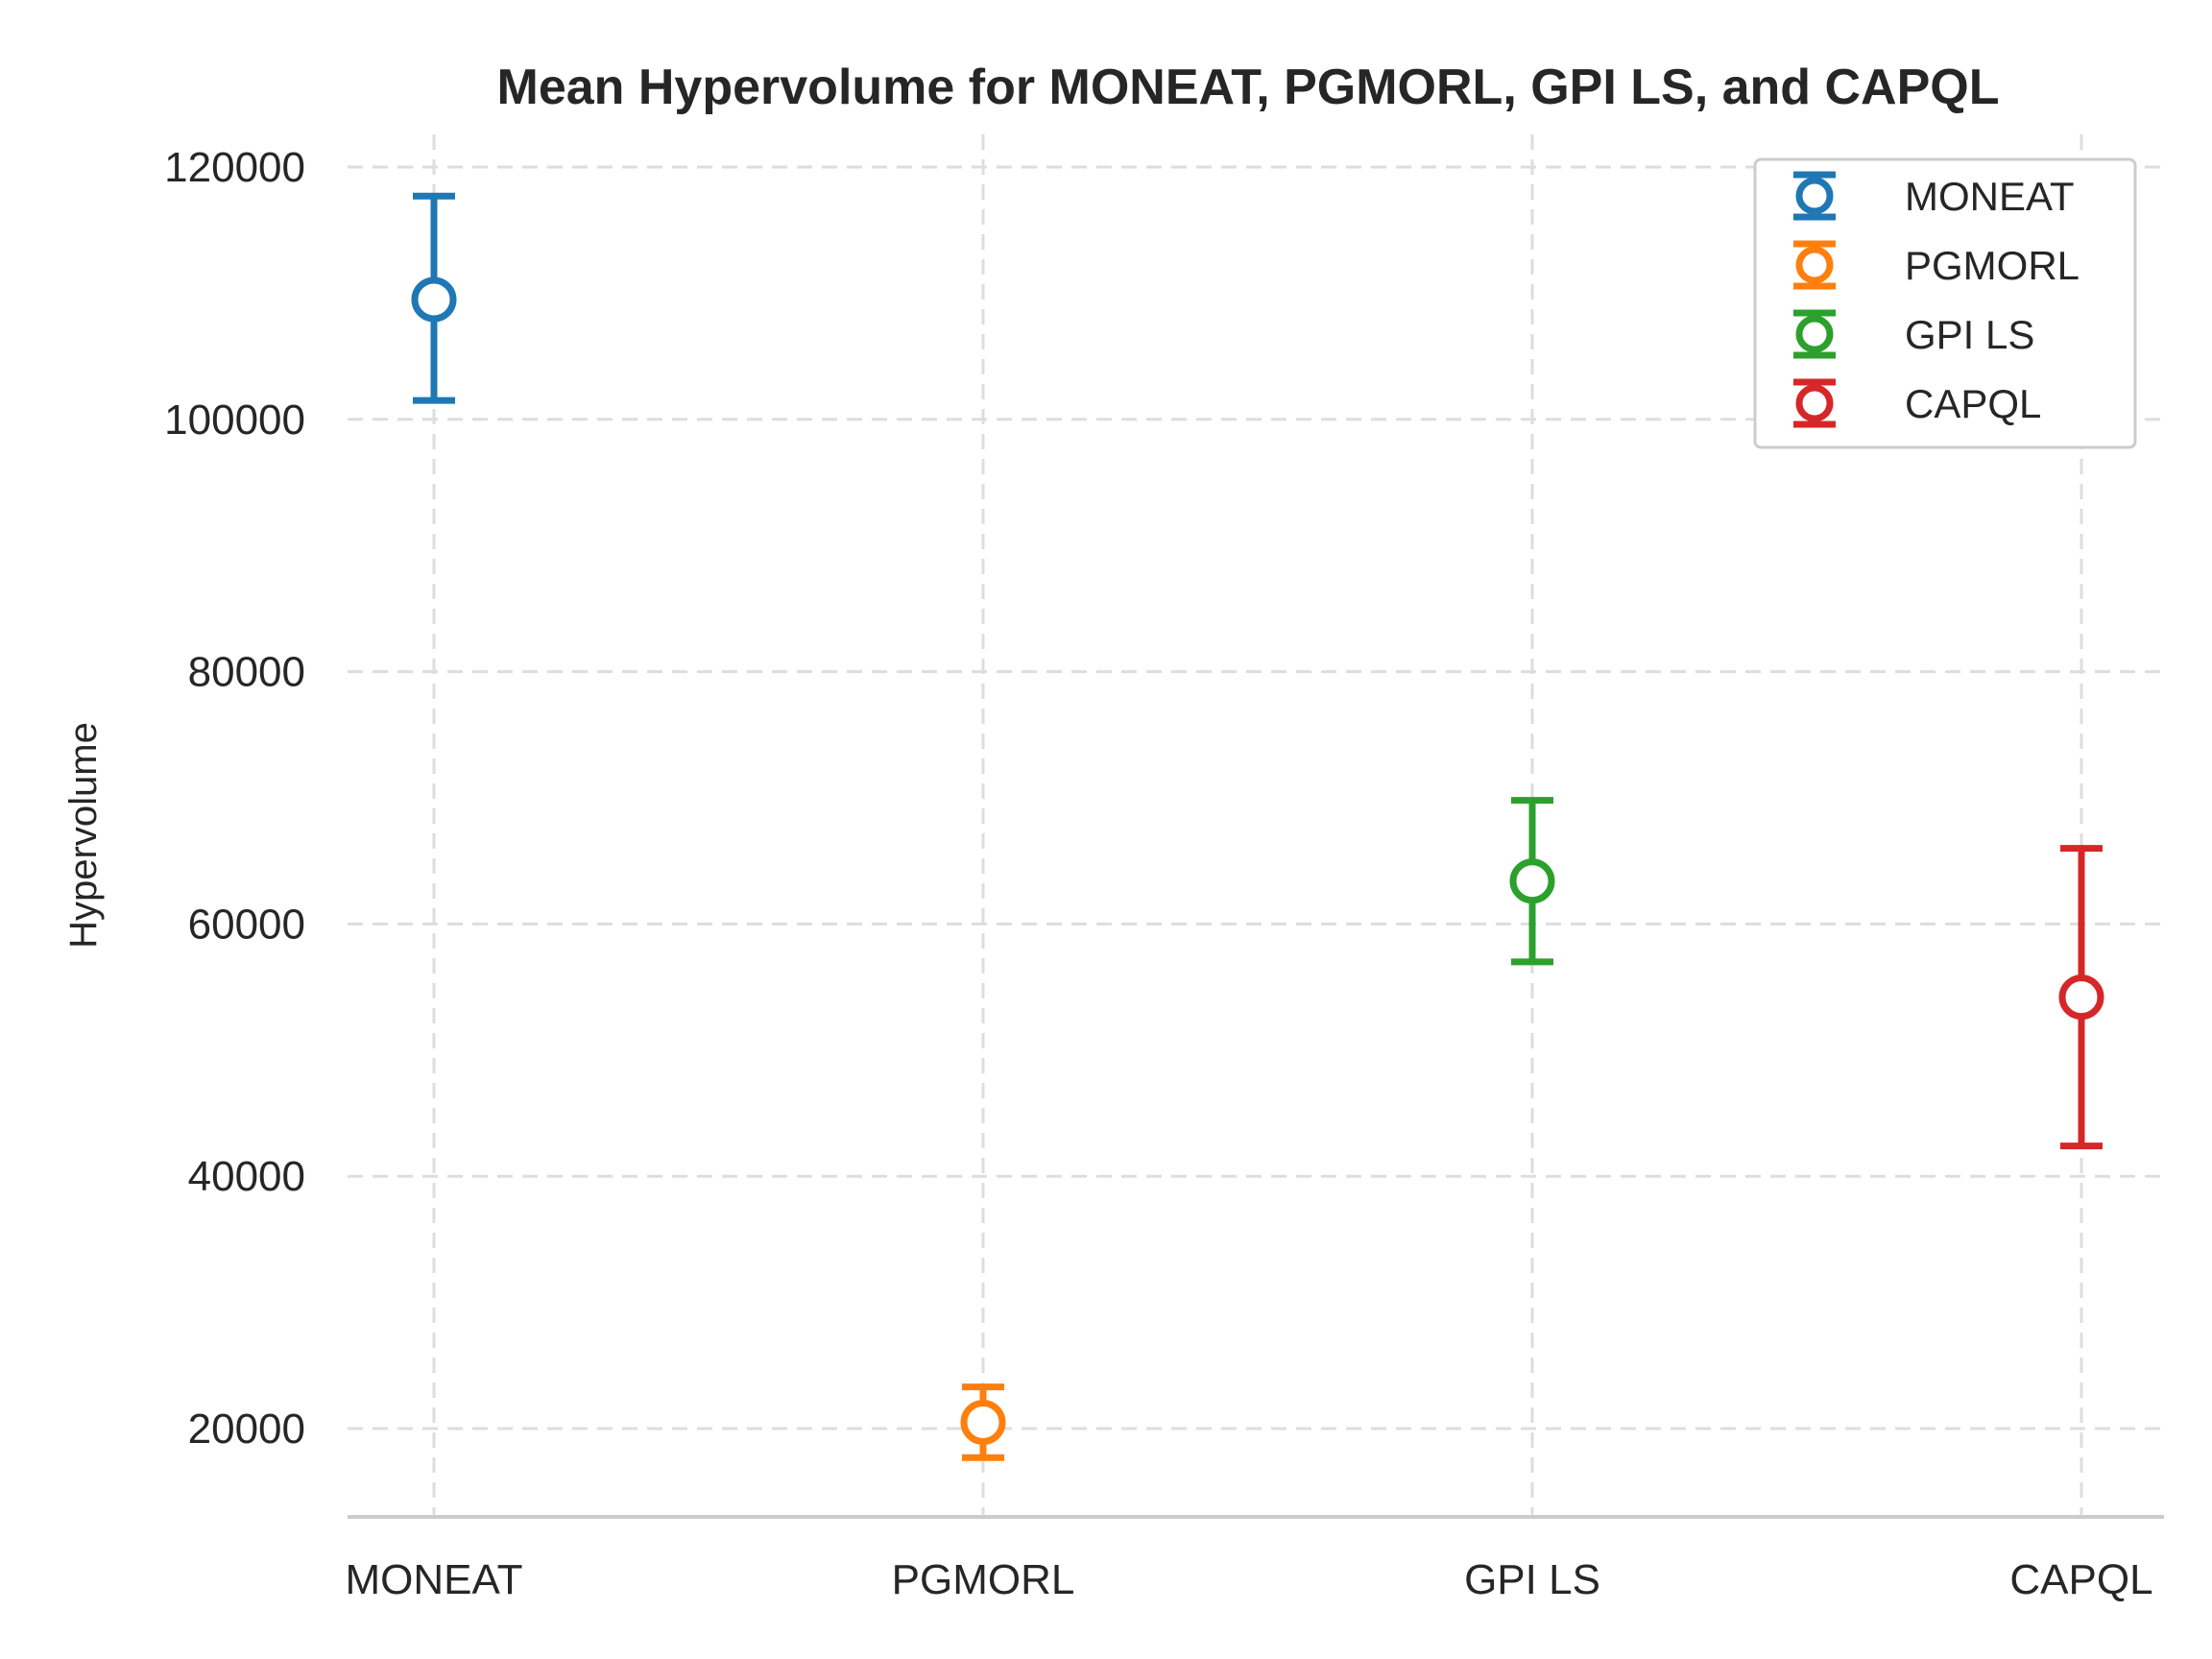 The height and width of the screenshot is (1659, 2212). What do you see at coordinates (1990, 196) in the screenshot?
I see `legend-label: MONEAT` at bounding box center [1990, 196].